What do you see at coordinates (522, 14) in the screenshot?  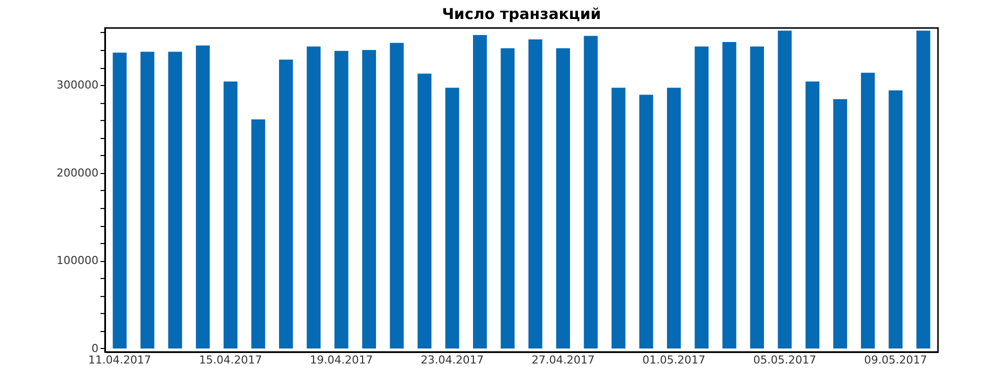 I see `chart-title: Число транзакций` at bounding box center [522, 14].